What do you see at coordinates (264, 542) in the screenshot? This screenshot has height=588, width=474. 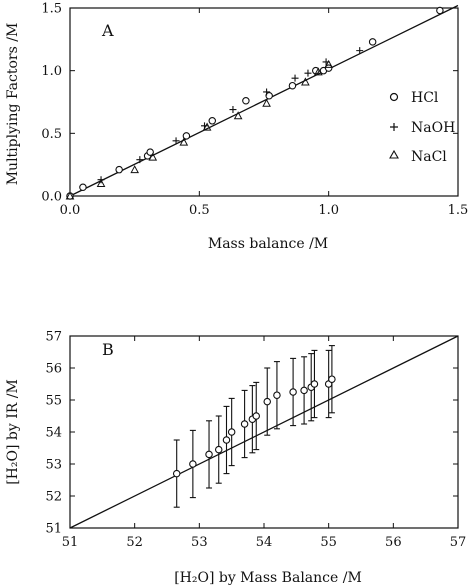 I see `panel-b-x-tick-label: 54` at bounding box center [264, 542].